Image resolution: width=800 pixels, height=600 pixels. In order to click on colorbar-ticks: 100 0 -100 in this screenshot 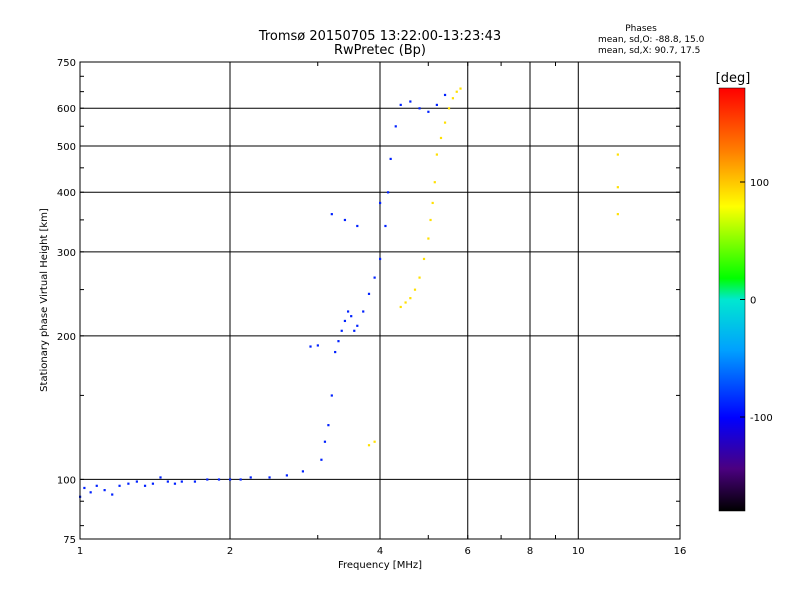, I will do `click(756, 301)`.